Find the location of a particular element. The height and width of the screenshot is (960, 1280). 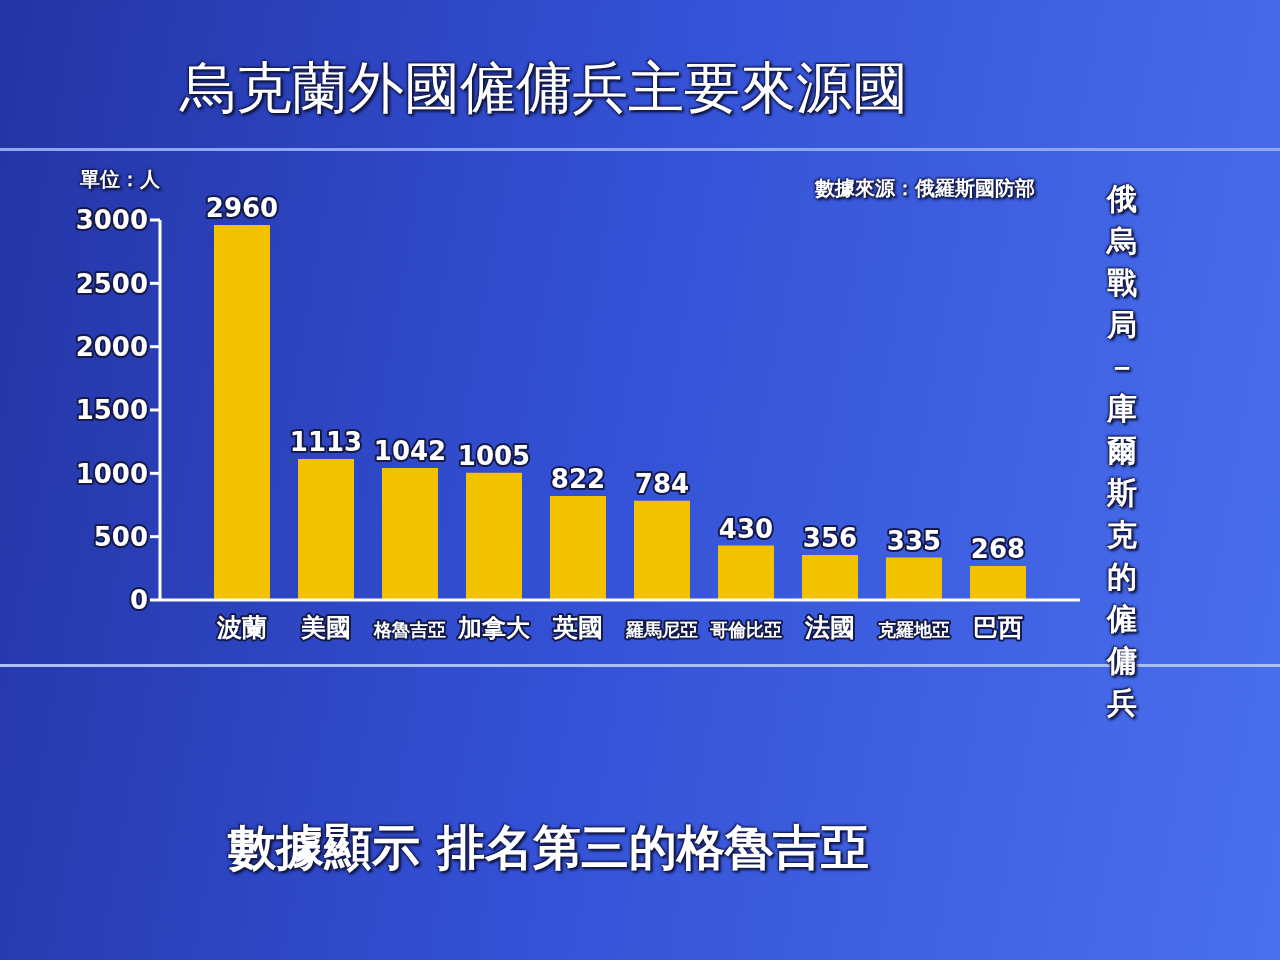

text: 數據顯示 排名第三的格魯吉亞 is located at coordinates (548, 847).